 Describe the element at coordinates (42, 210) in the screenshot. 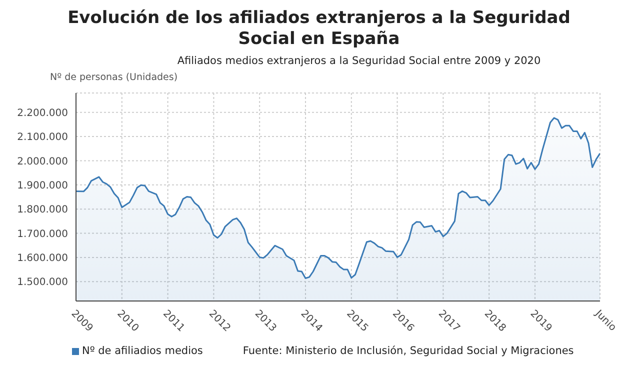

I see `y-tick-label: 1.800.000` at that location.